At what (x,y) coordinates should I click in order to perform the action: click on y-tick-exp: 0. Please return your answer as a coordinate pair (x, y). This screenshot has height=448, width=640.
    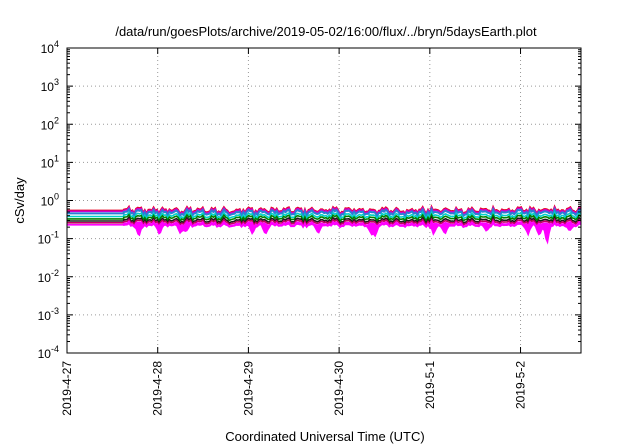
    Looking at the image, I should click on (56, 197).